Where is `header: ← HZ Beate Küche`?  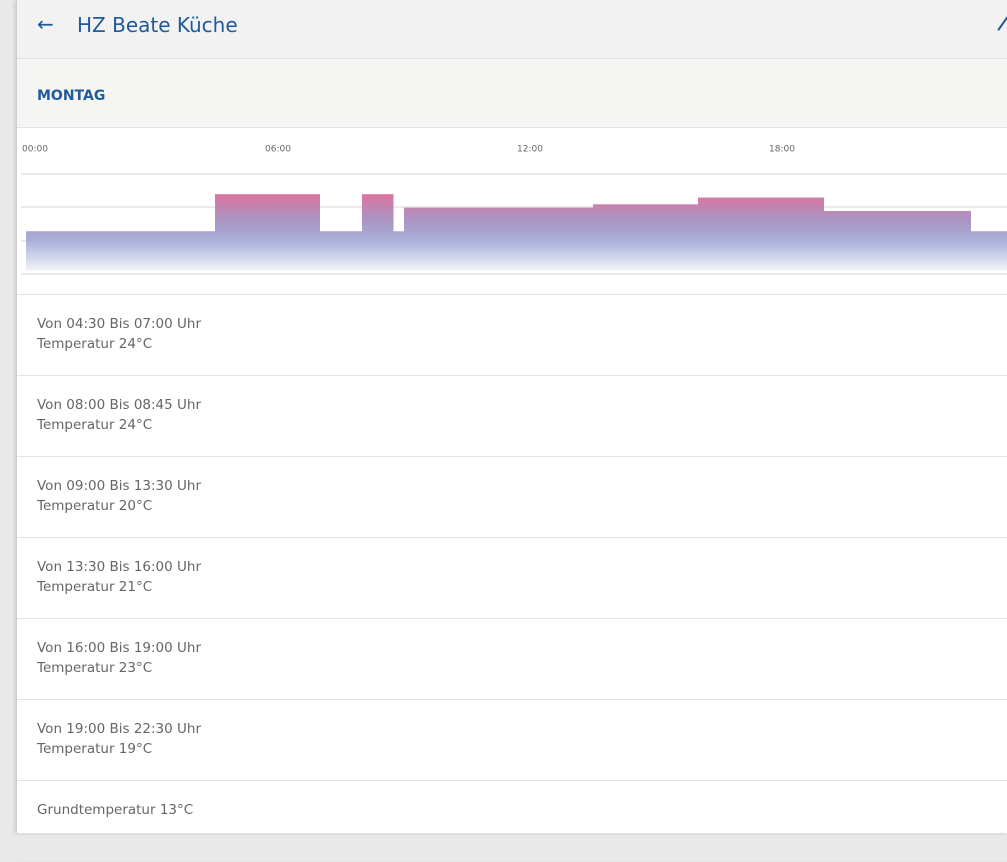 header: ← HZ Beate Küche is located at coordinates (512, 29).